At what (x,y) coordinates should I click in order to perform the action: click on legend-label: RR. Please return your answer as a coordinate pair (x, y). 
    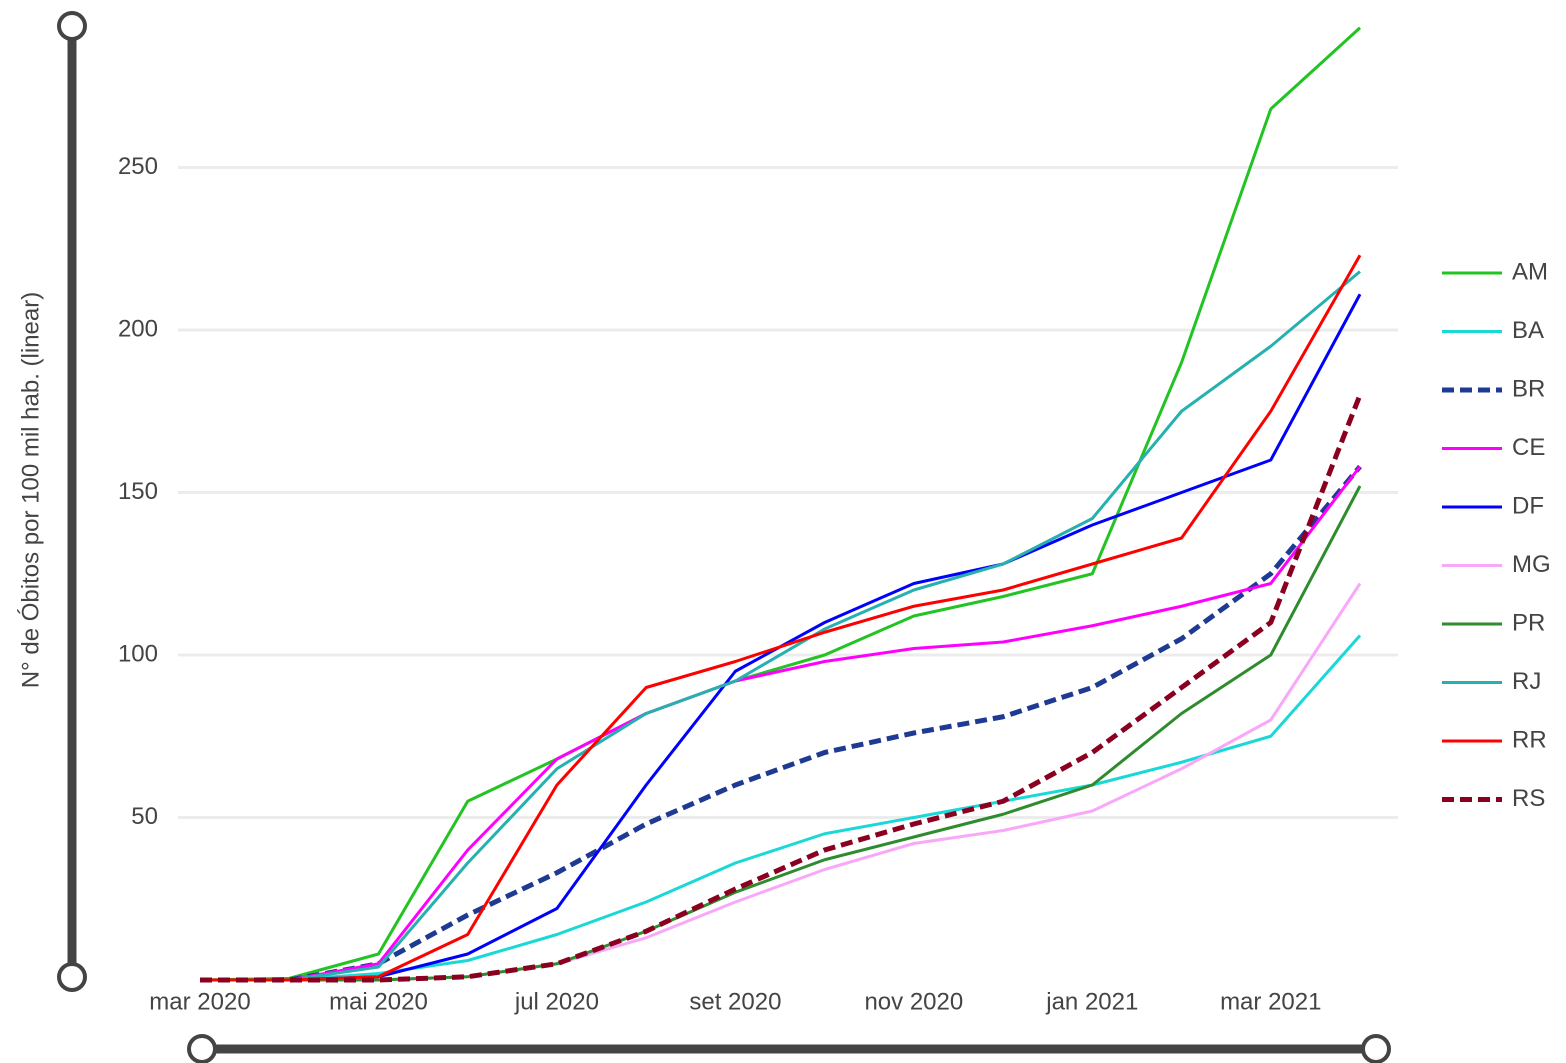
    Looking at the image, I should click on (1529, 739).